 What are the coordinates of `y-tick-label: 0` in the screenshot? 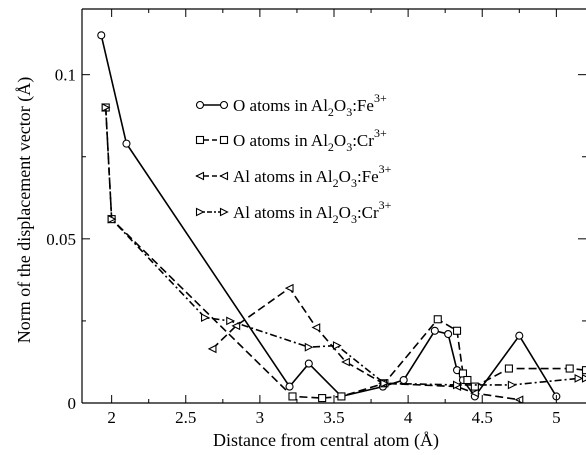 It's located at (72, 403).